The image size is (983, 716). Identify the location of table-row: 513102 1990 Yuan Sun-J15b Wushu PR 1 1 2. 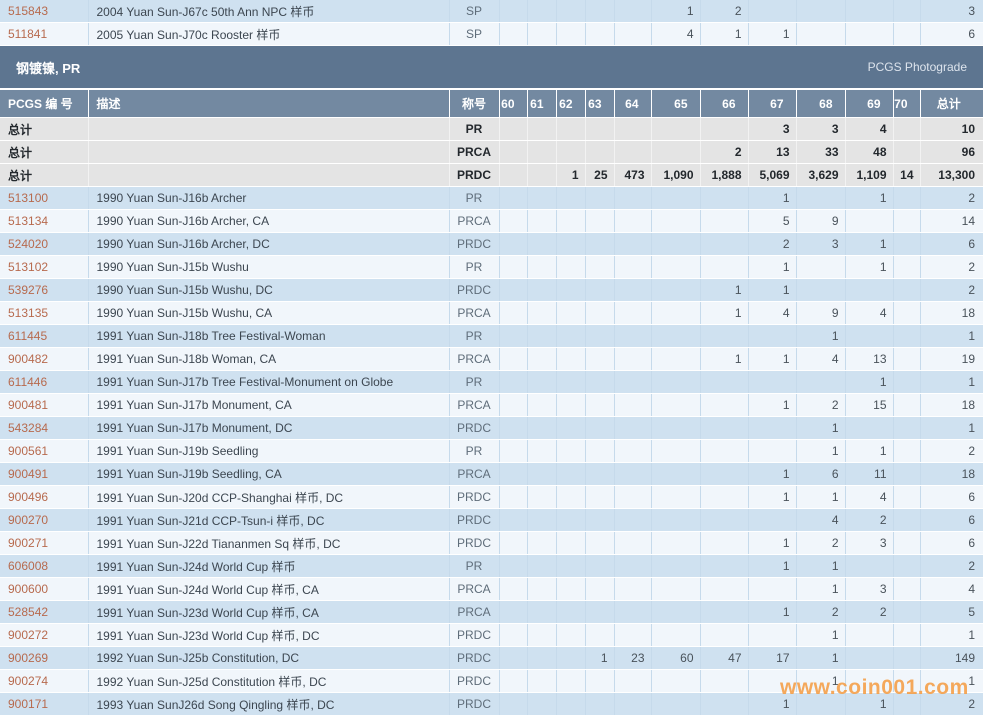
(491, 267).